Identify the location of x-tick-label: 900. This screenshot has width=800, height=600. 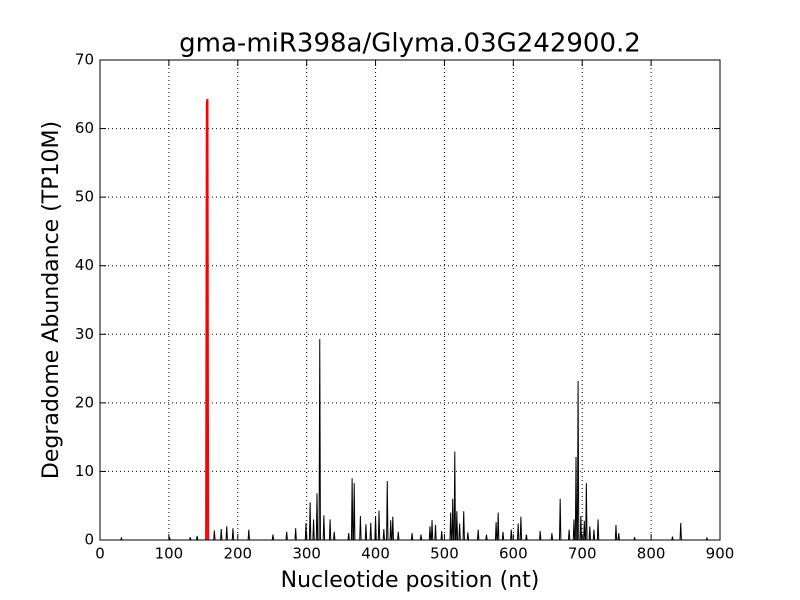
(720, 554).